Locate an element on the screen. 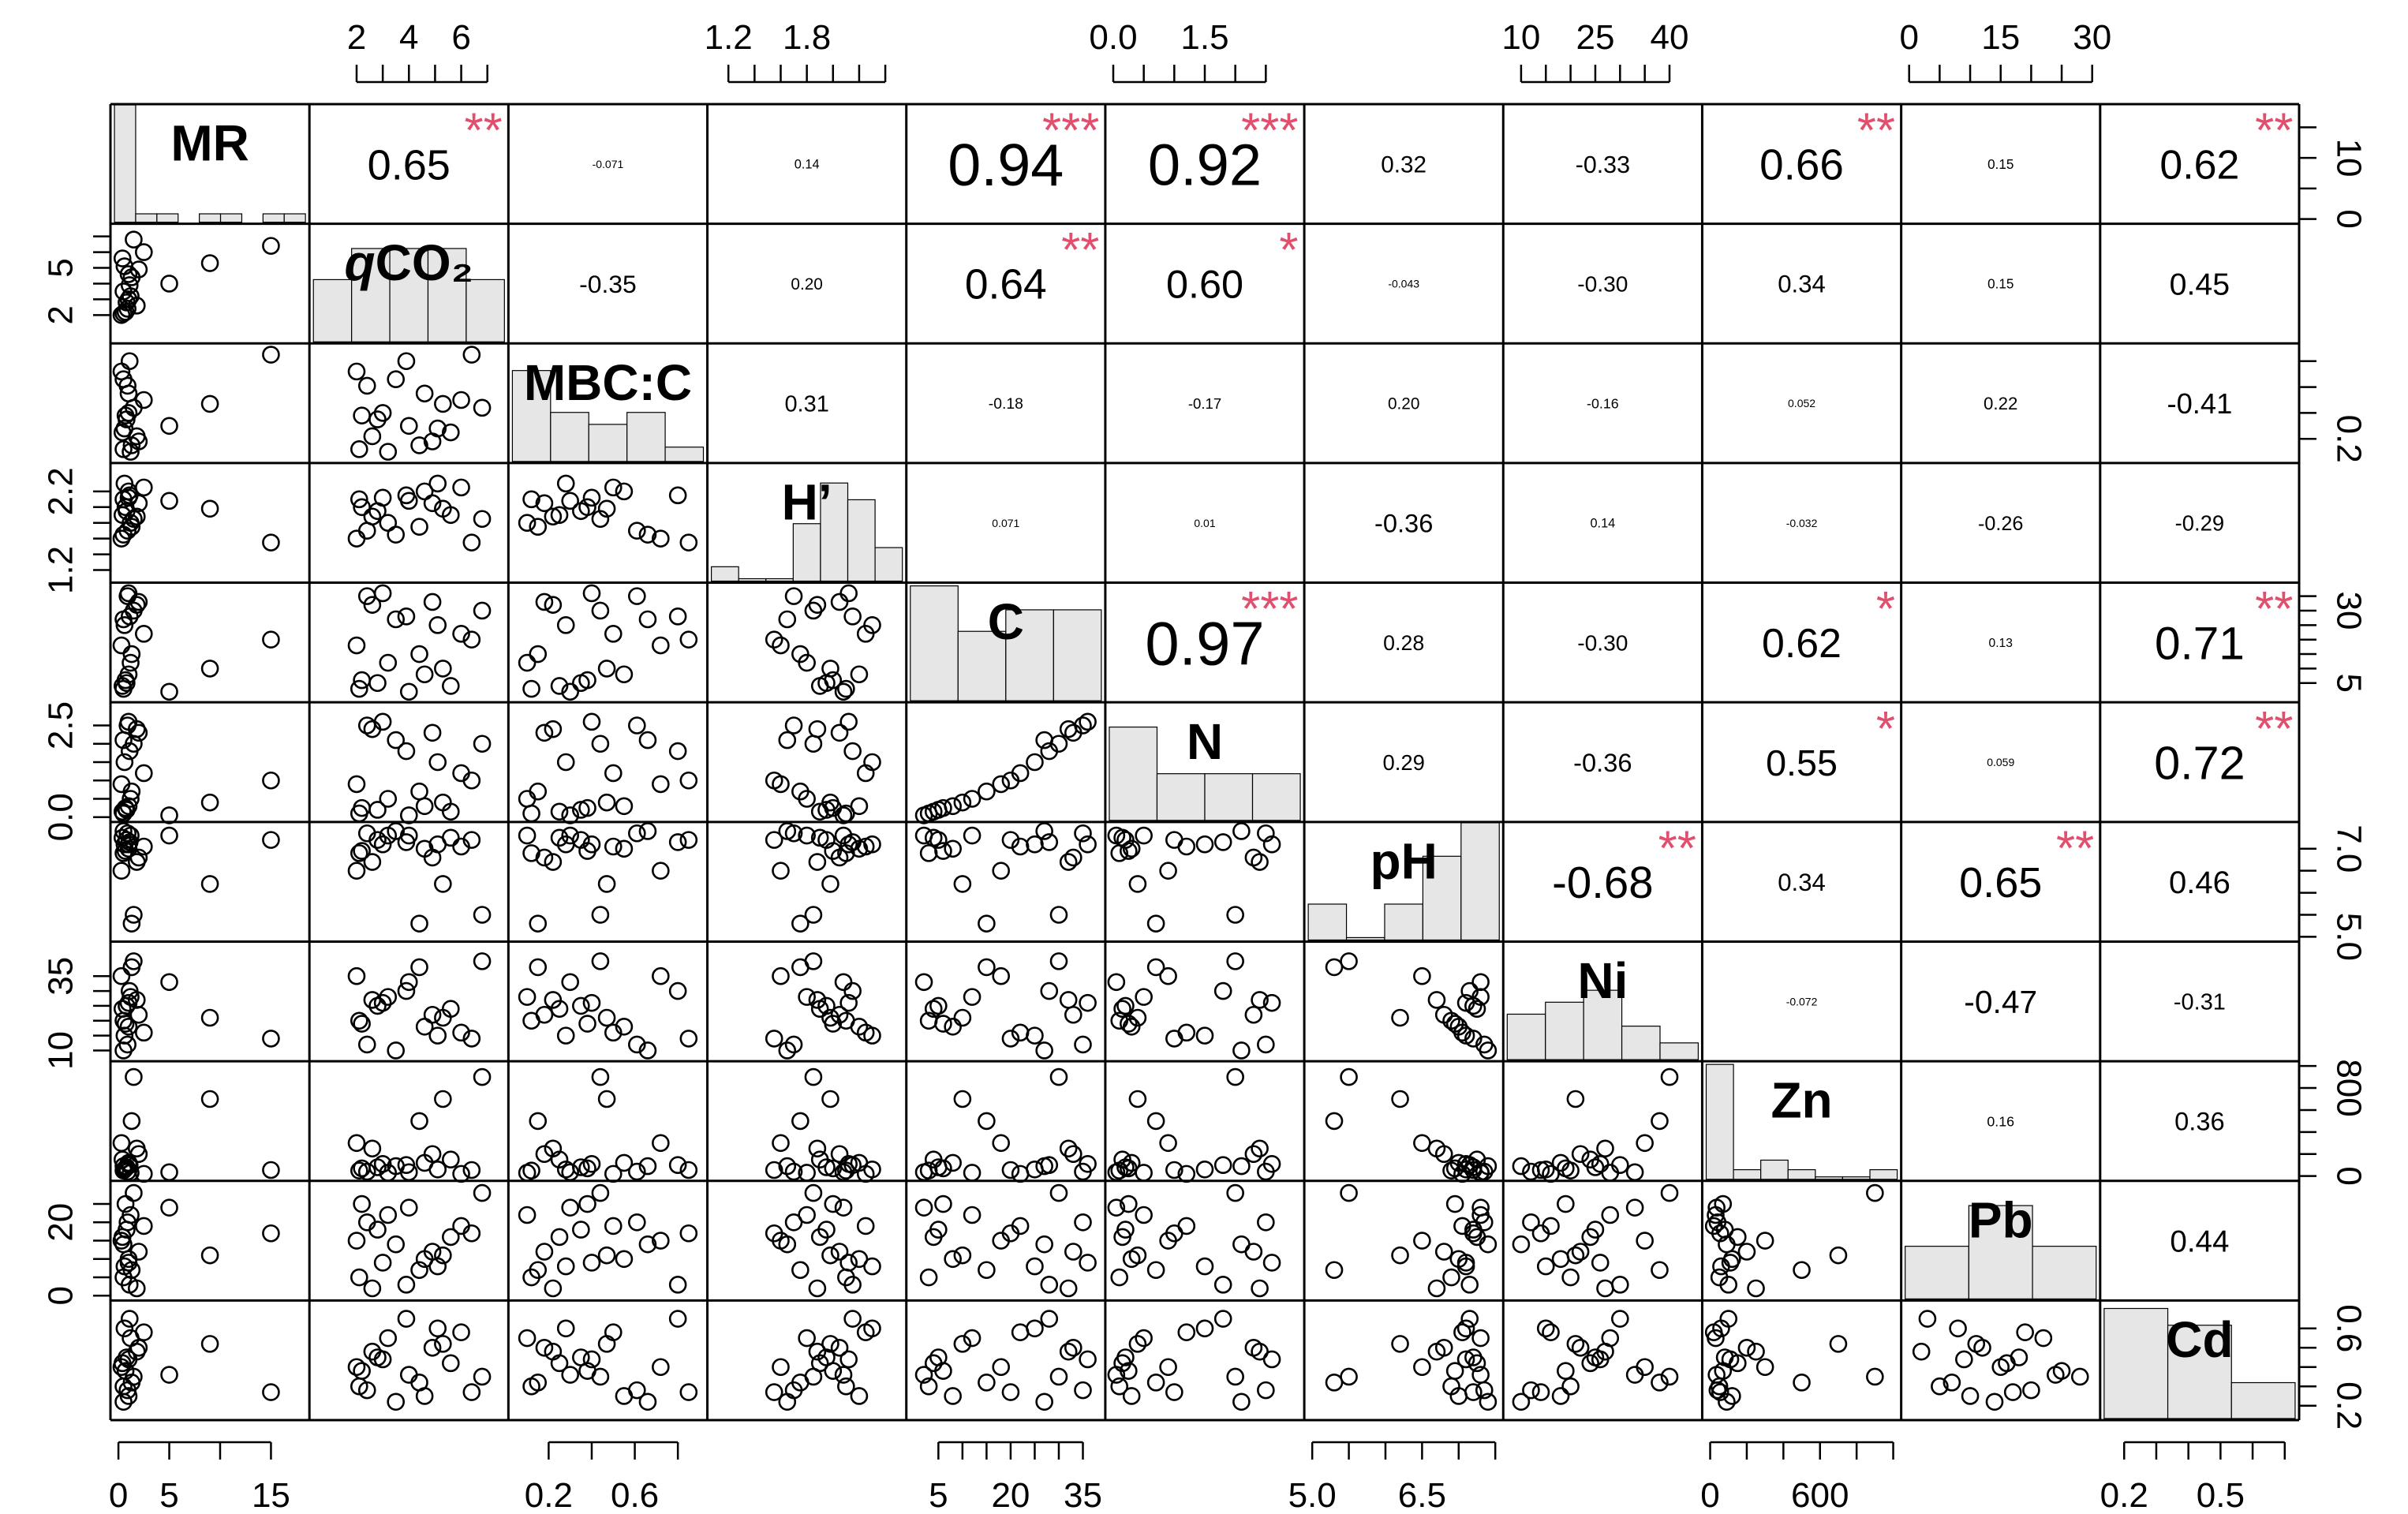 This screenshot has width=2408, height=1514. tick-label: 2.5 is located at coordinates (61, 725).